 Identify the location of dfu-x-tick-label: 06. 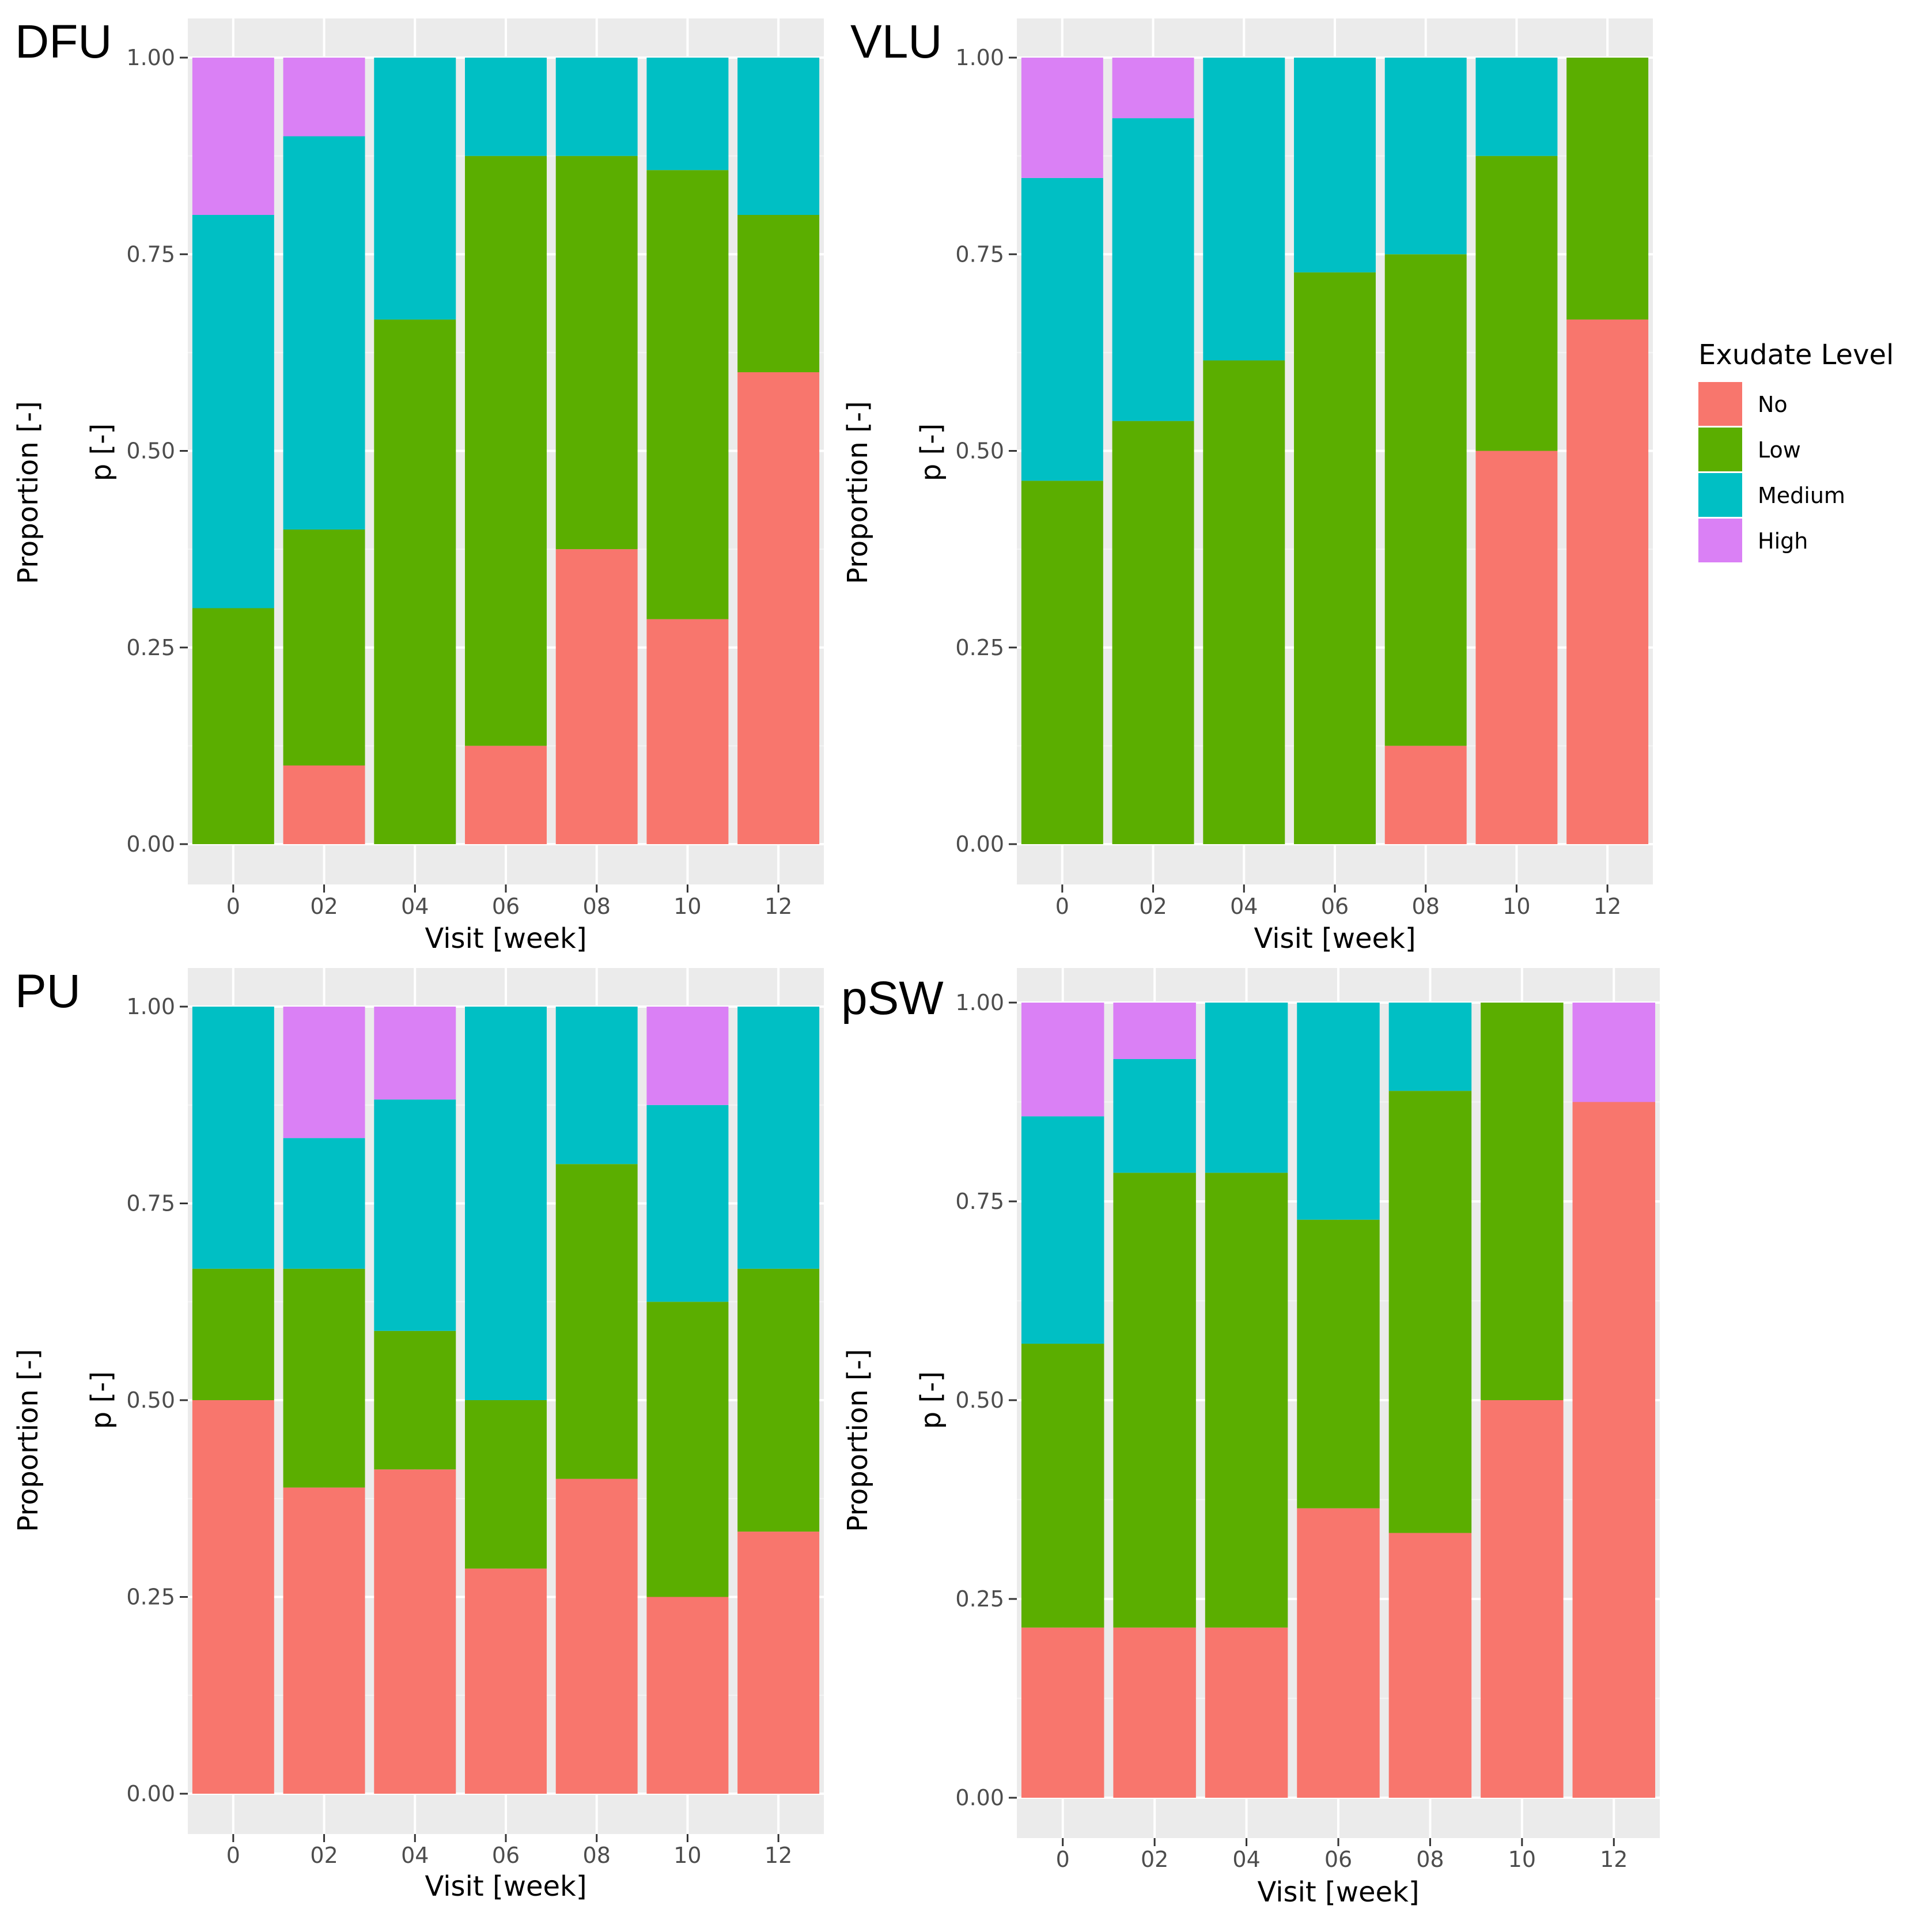
(506, 906).